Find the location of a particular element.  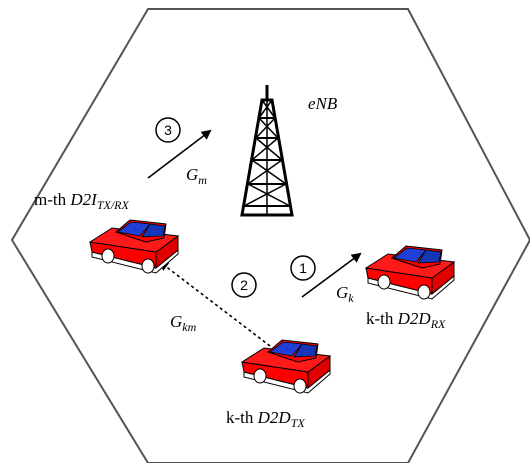

transmitter-label: k-th D2DTX is located at coordinates (265, 419).